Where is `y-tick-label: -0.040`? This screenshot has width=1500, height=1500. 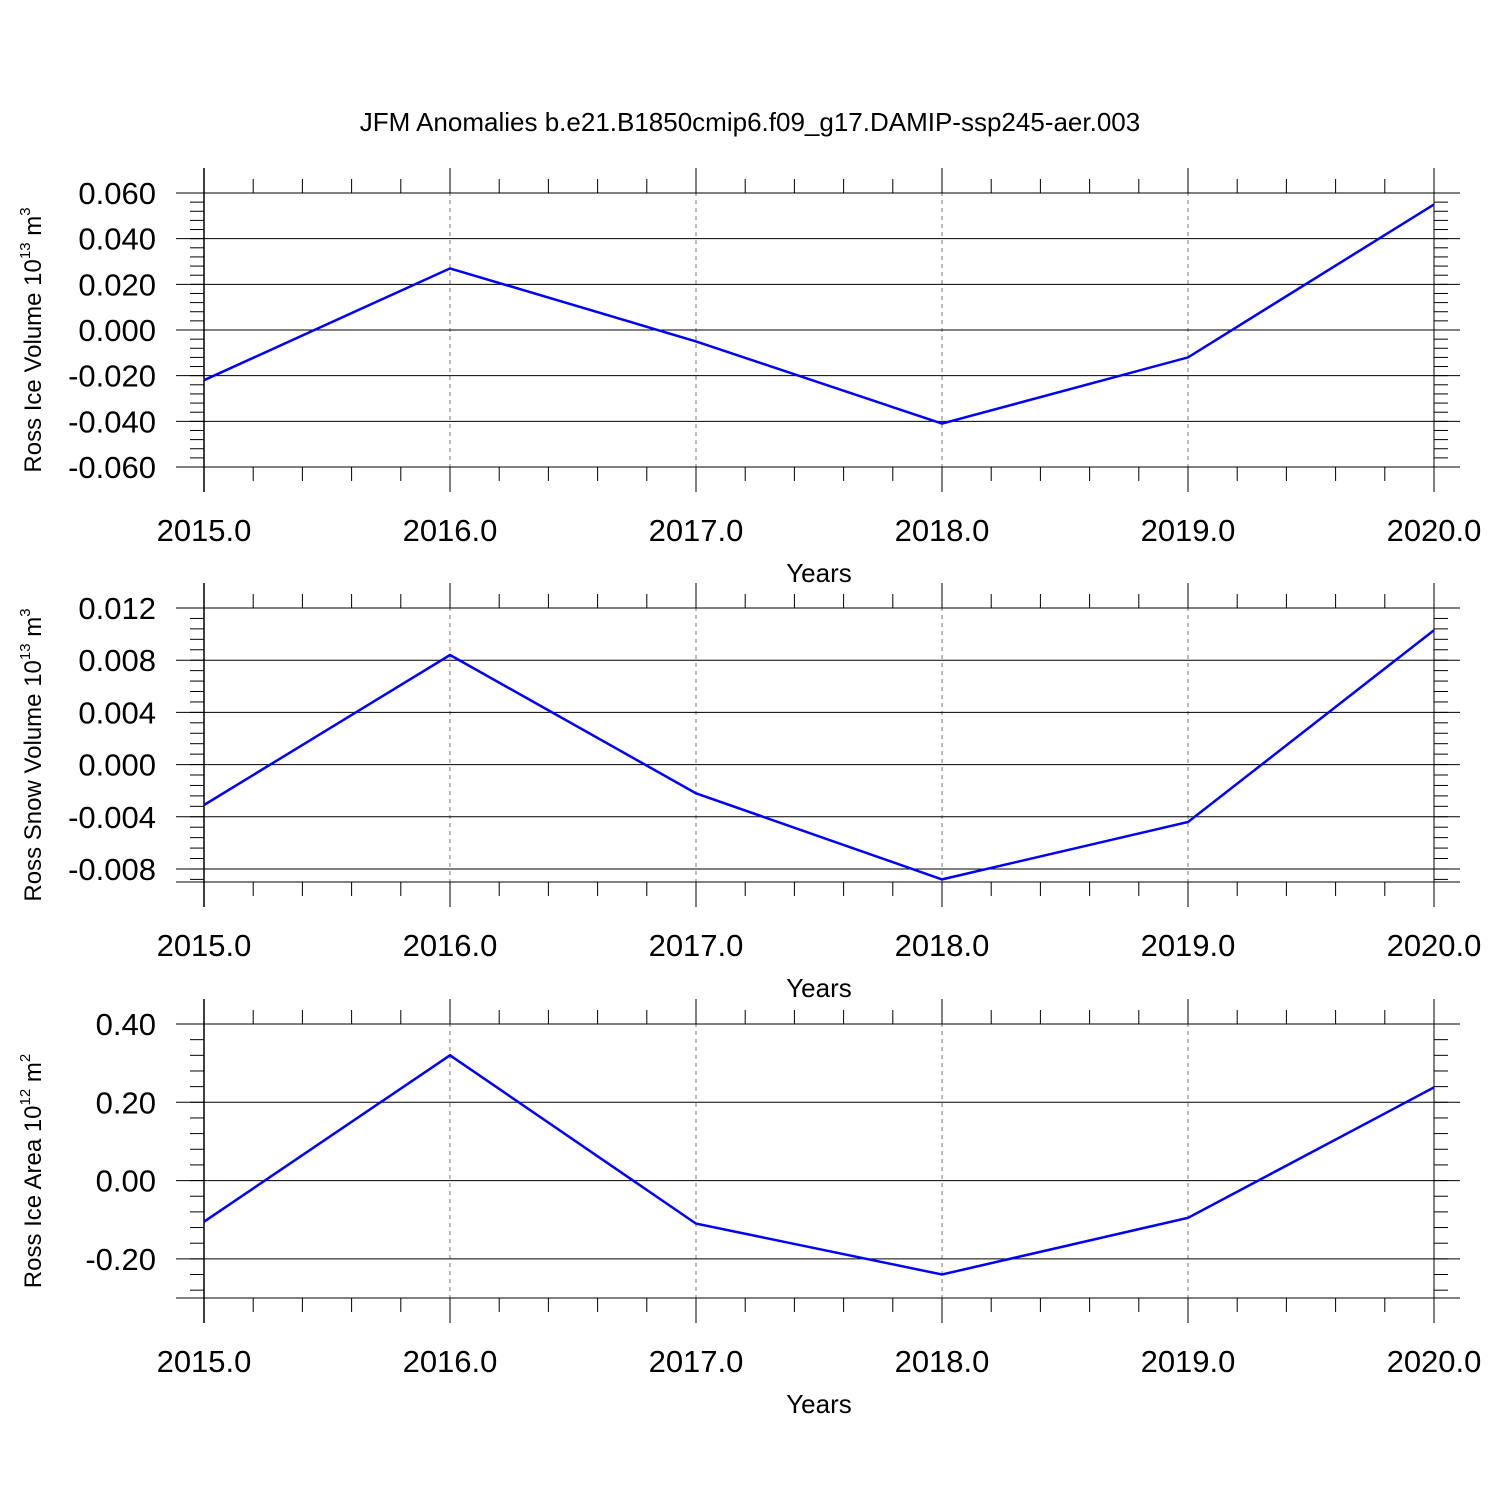 y-tick-label: -0.040 is located at coordinates (112, 421).